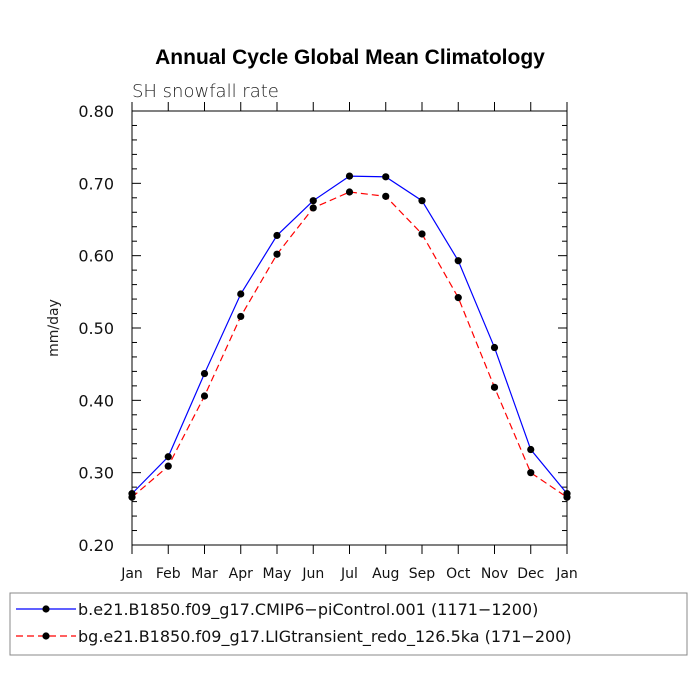 The image size is (700, 700). Describe the element at coordinates (494, 574) in the screenshot. I see `x-tick-label: Nov` at that location.